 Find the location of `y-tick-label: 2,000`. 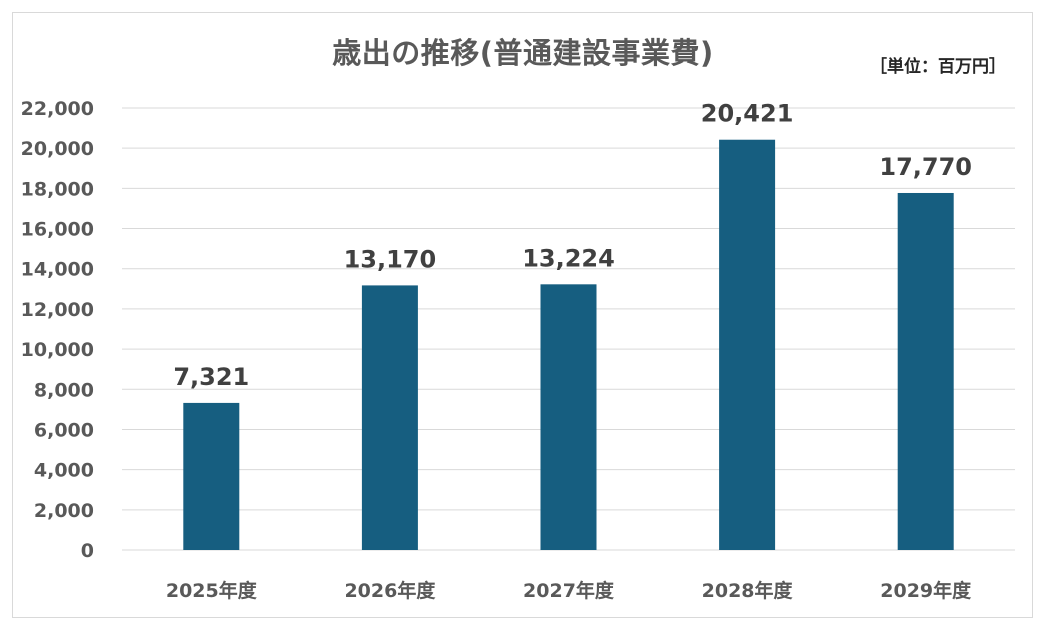

y-tick-label: 2,000 is located at coordinates (64, 511).